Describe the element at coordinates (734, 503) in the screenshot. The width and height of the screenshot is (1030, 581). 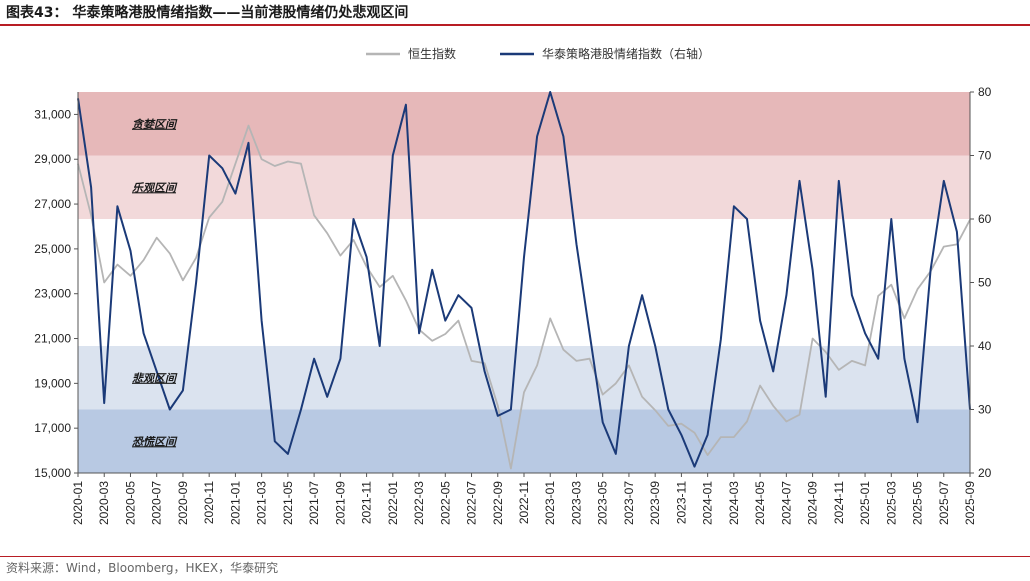
I see `x-tick-25: 2024-03` at that location.